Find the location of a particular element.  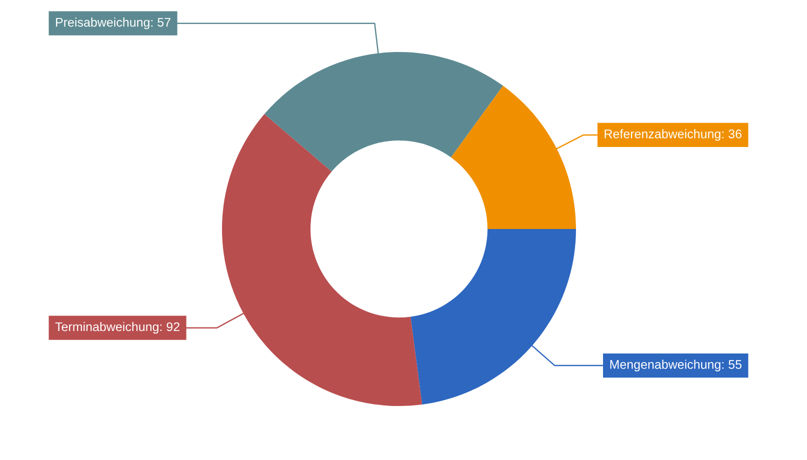

slice-label: Terminabweichung: 92 is located at coordinates (117, 328).